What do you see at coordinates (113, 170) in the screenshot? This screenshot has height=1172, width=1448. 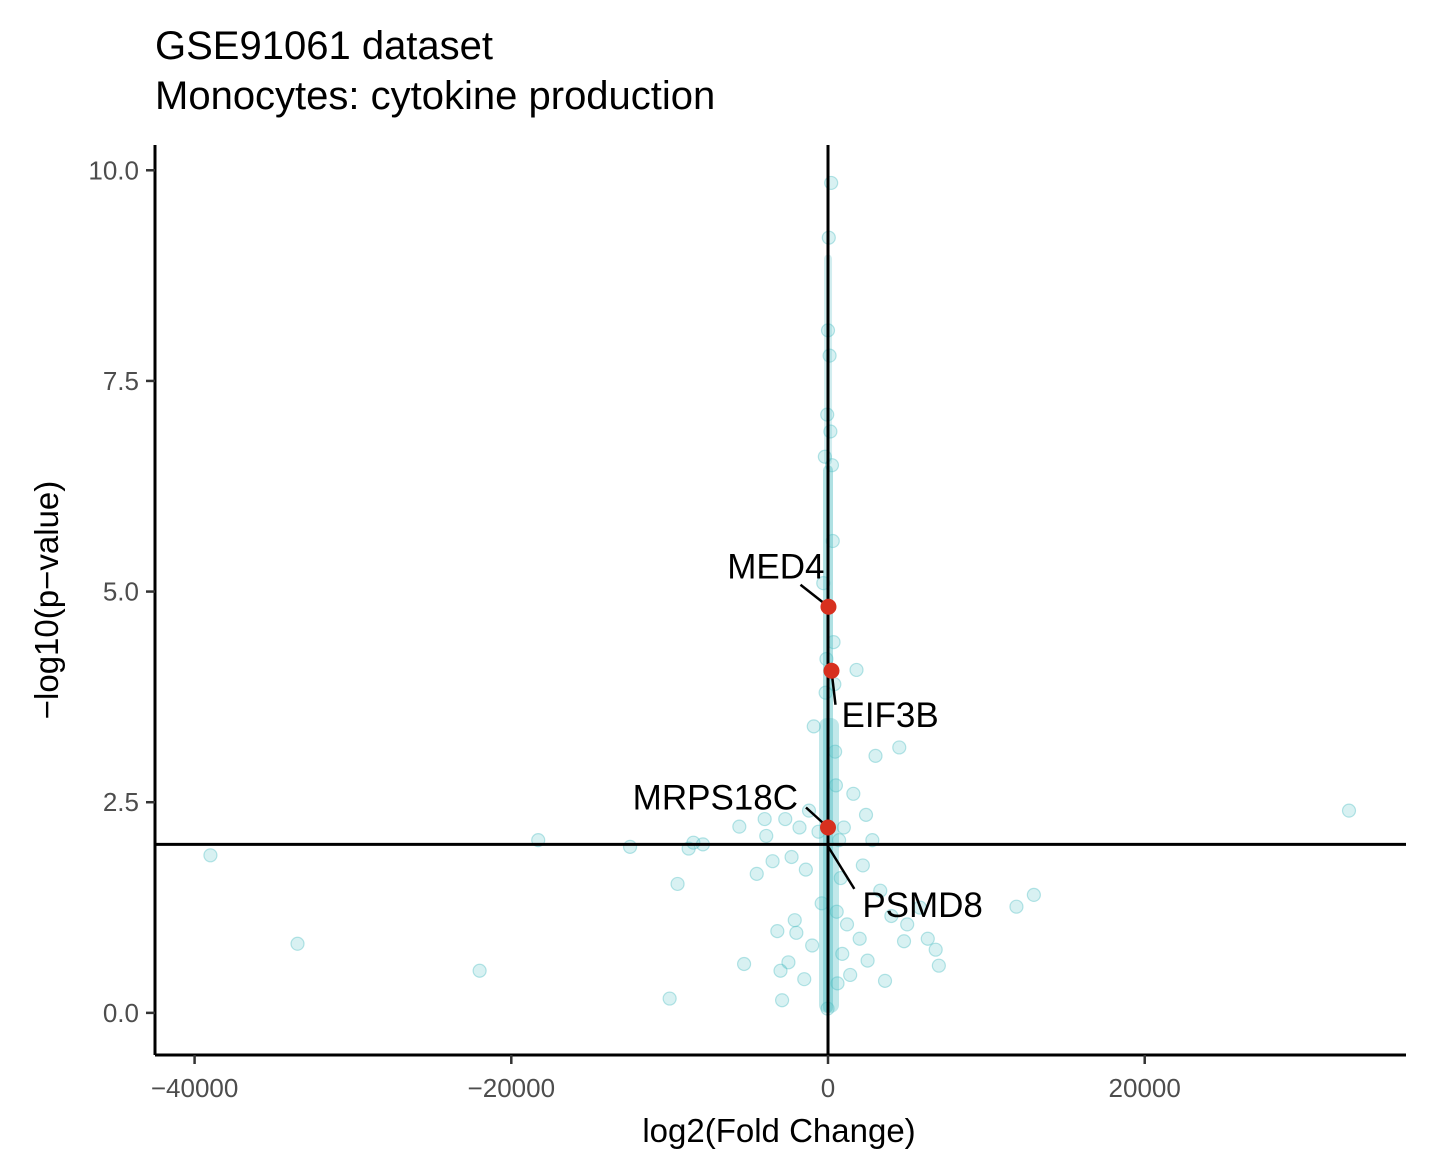 I see `y-tick-label: 10.0` at bounding box center [113, 170].